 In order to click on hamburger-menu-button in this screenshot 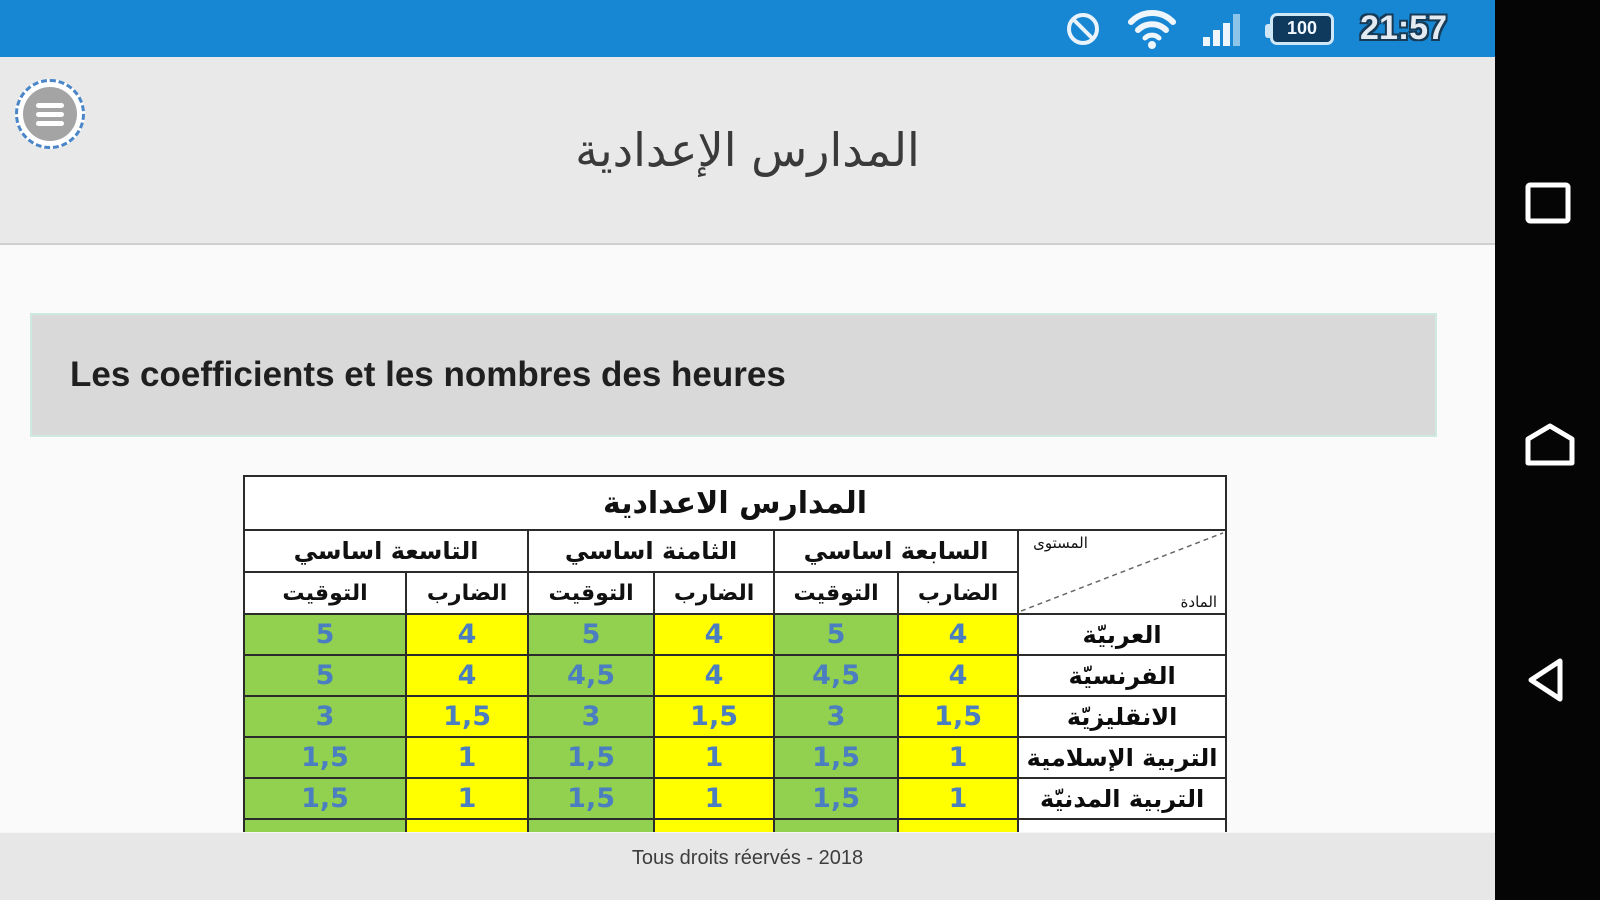, I will do `click(50, 114)`.